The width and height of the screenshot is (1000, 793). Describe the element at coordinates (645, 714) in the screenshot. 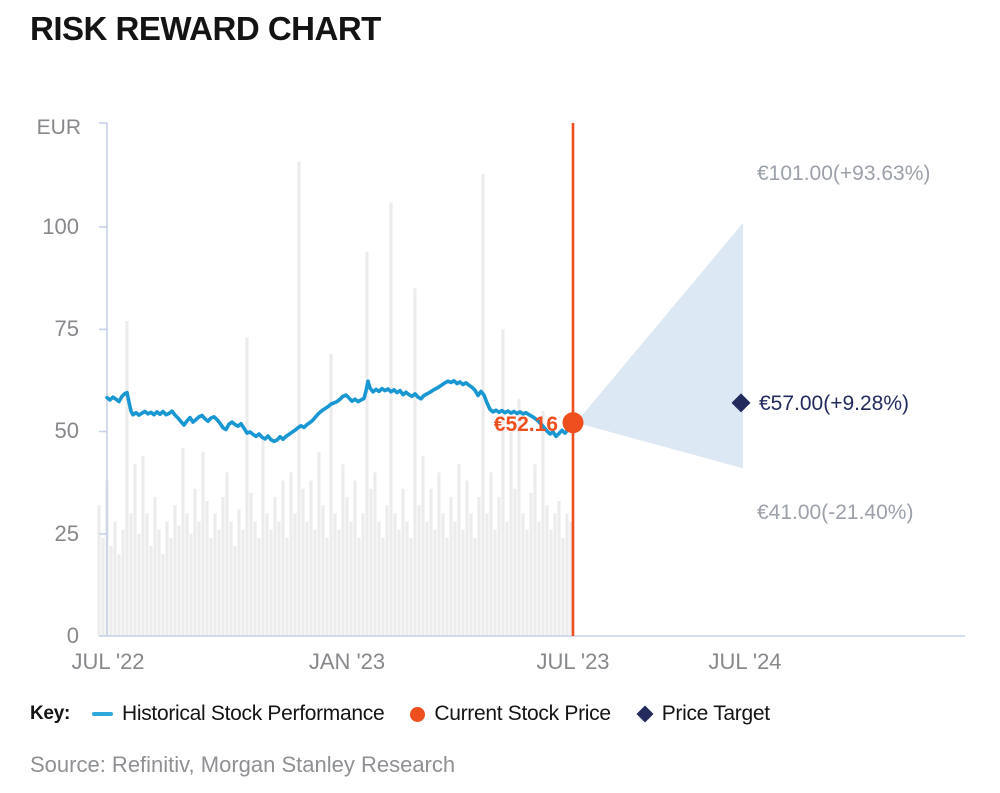

I see `diamond-icon` at that location.